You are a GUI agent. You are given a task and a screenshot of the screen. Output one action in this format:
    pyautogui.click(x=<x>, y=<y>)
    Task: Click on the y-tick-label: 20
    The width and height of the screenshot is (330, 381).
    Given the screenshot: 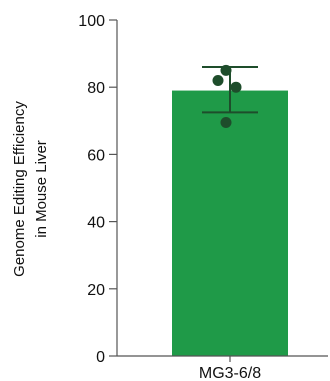 What is the action you would take?
    pyautogui.click(x=96, y=290)
    